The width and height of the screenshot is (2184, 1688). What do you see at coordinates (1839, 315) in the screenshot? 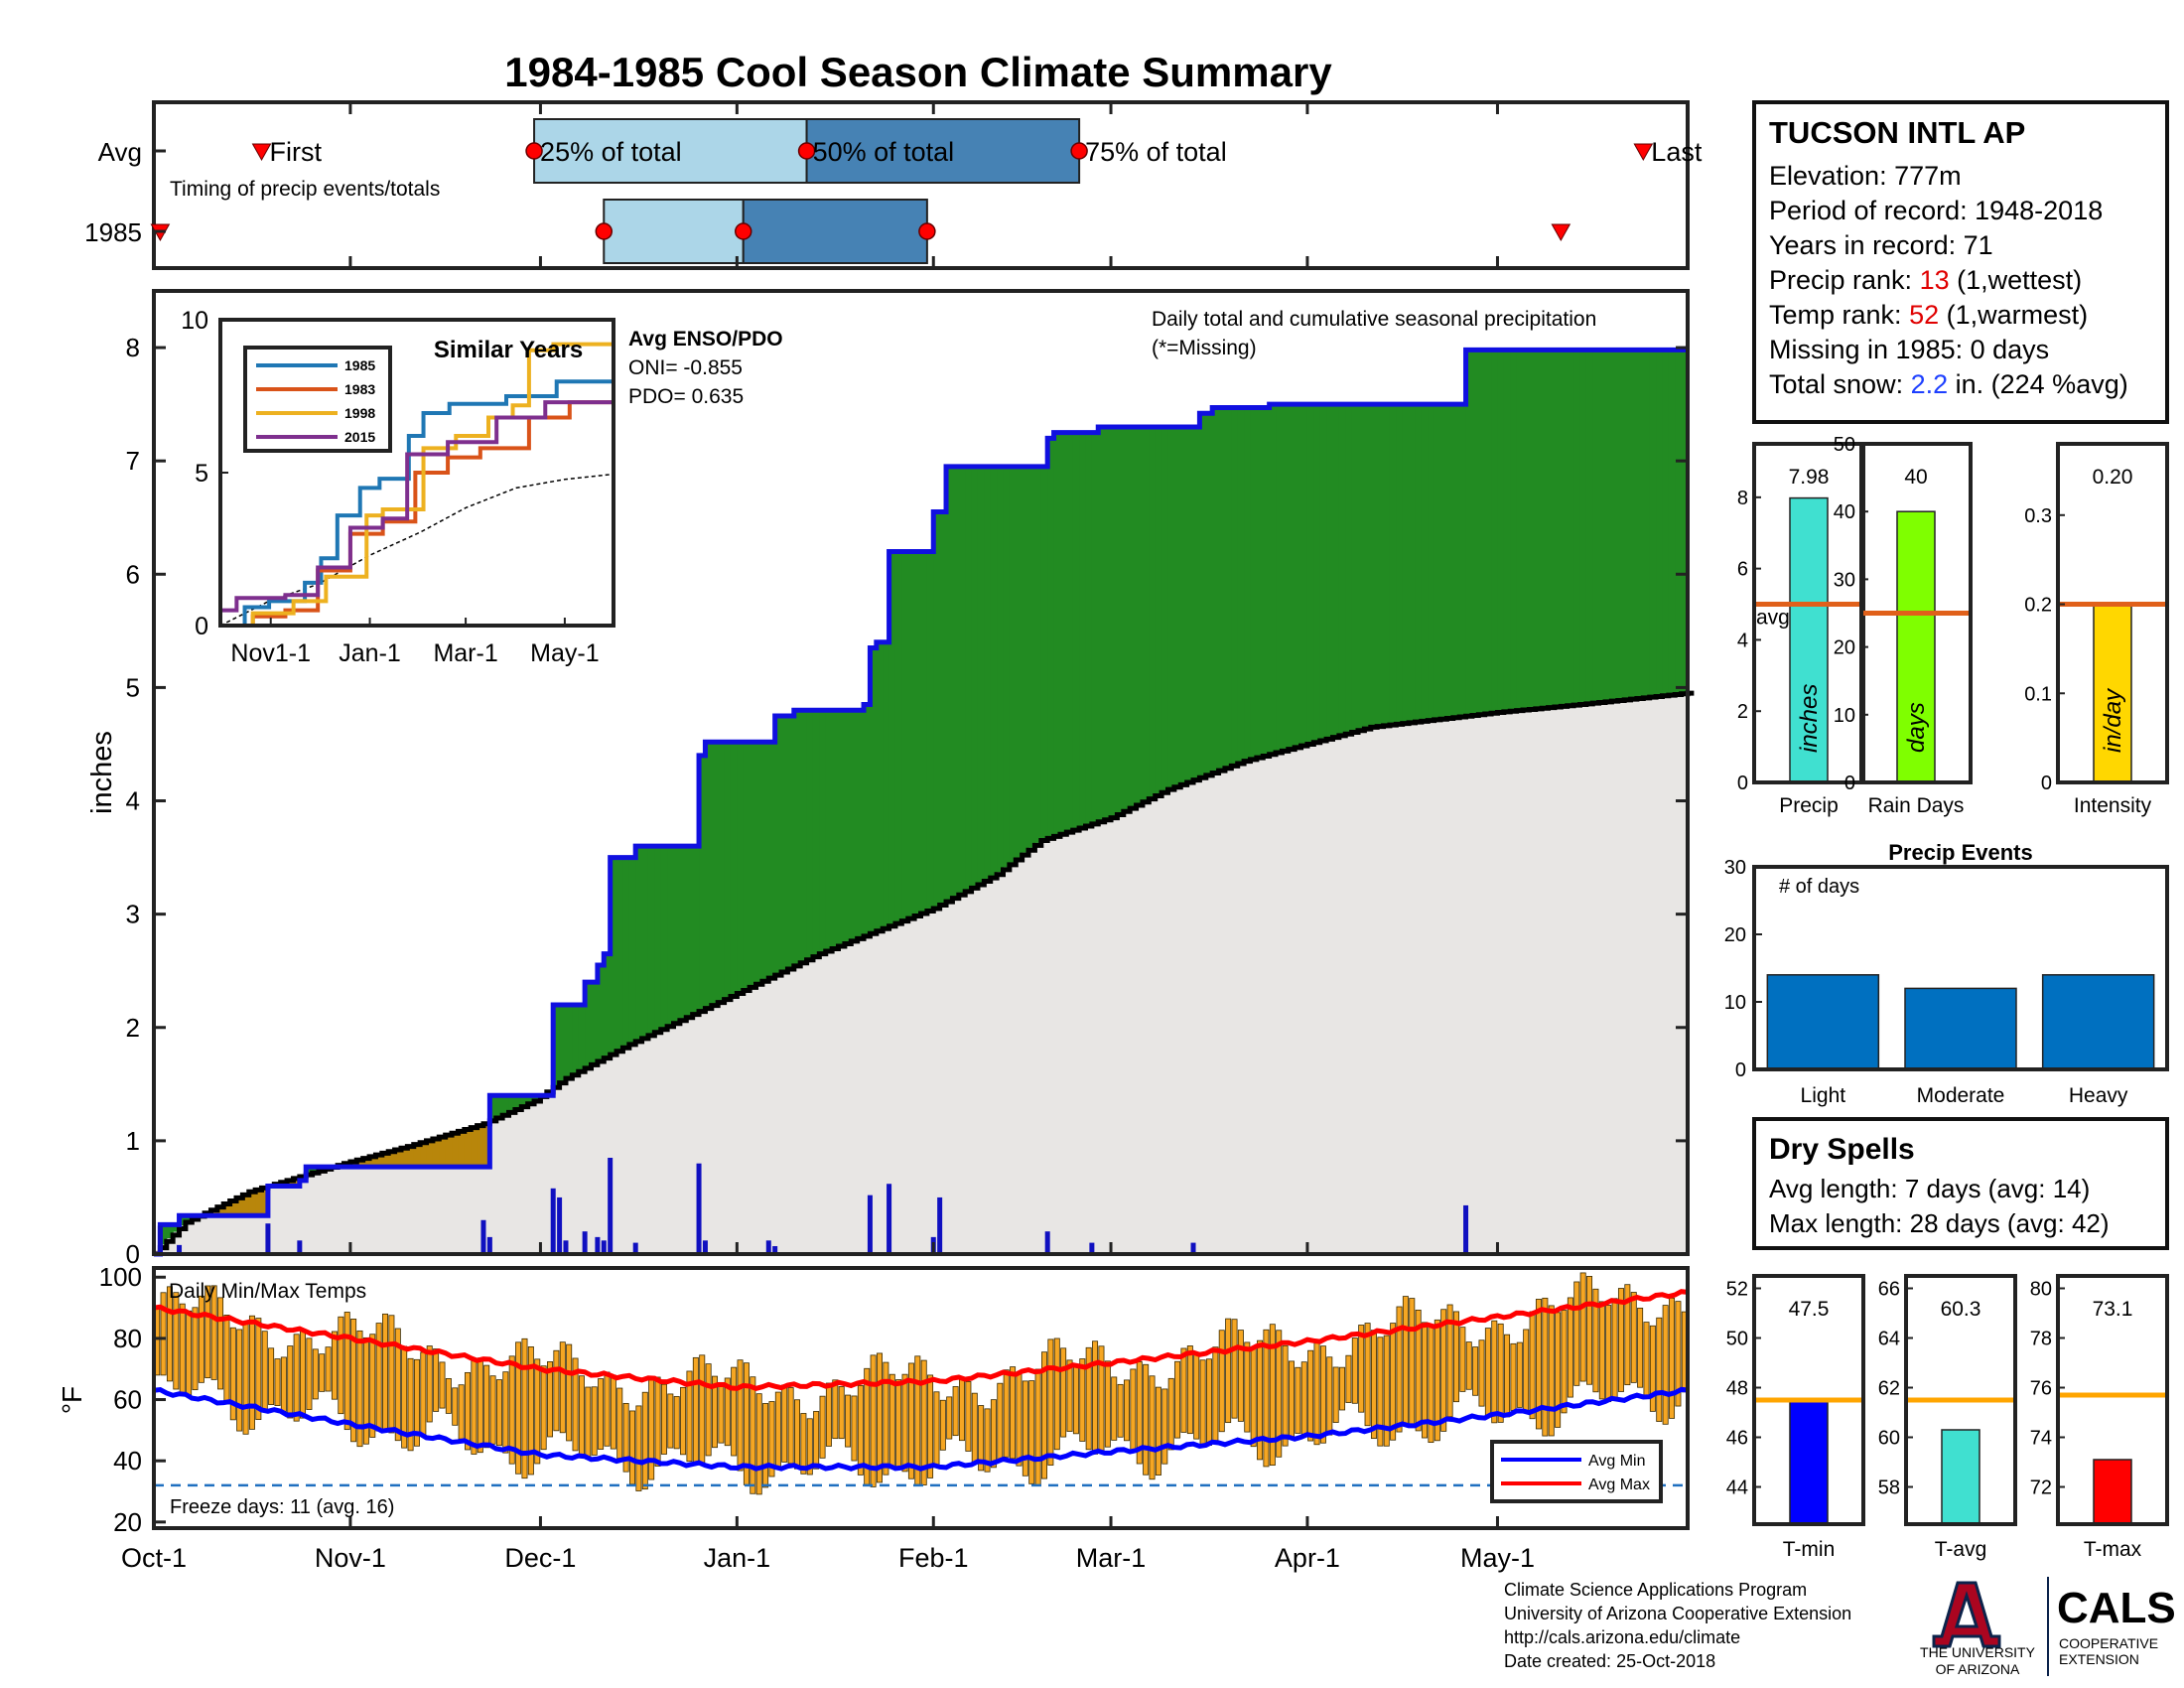
I see `temp-rank-label: Temp rank:` at bounding box center [1839, 315].